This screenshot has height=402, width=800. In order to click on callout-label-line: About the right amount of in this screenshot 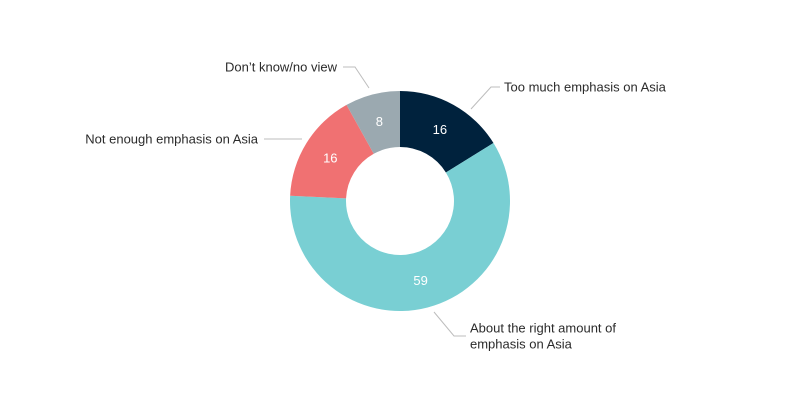, I will do `click(543, 328)`.